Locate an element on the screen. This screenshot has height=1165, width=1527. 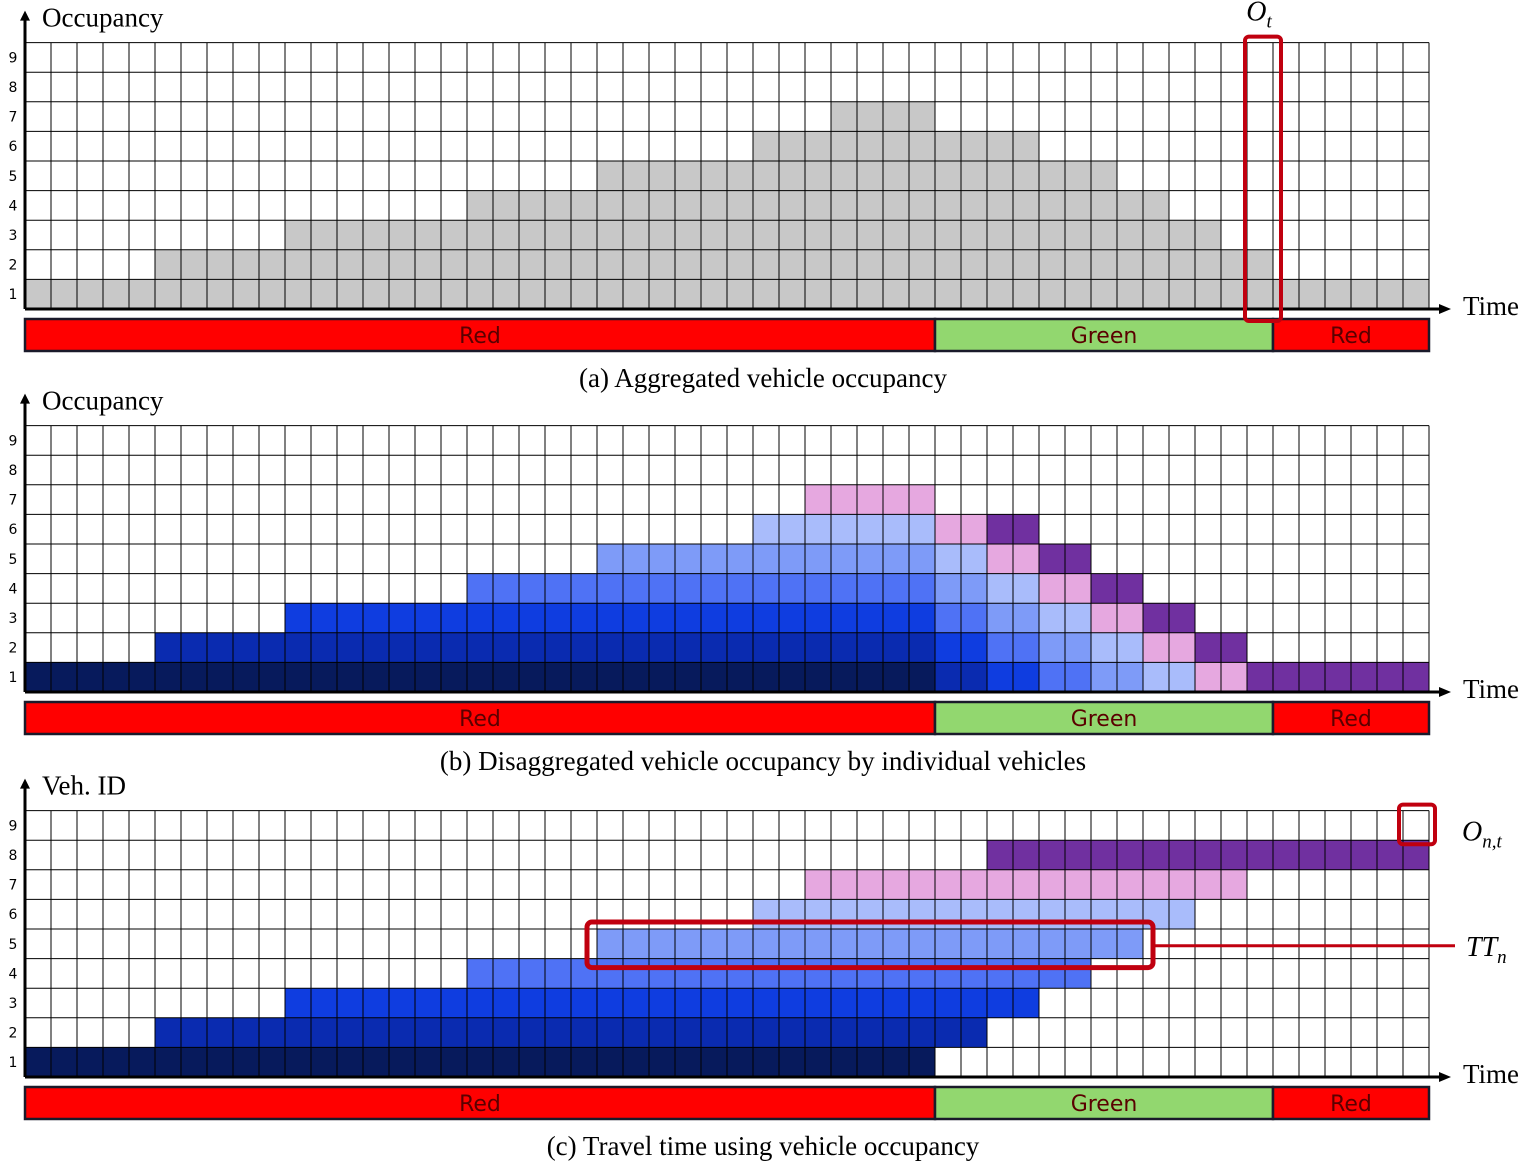
y-axis-arrow is located at coordinates (25, 398).